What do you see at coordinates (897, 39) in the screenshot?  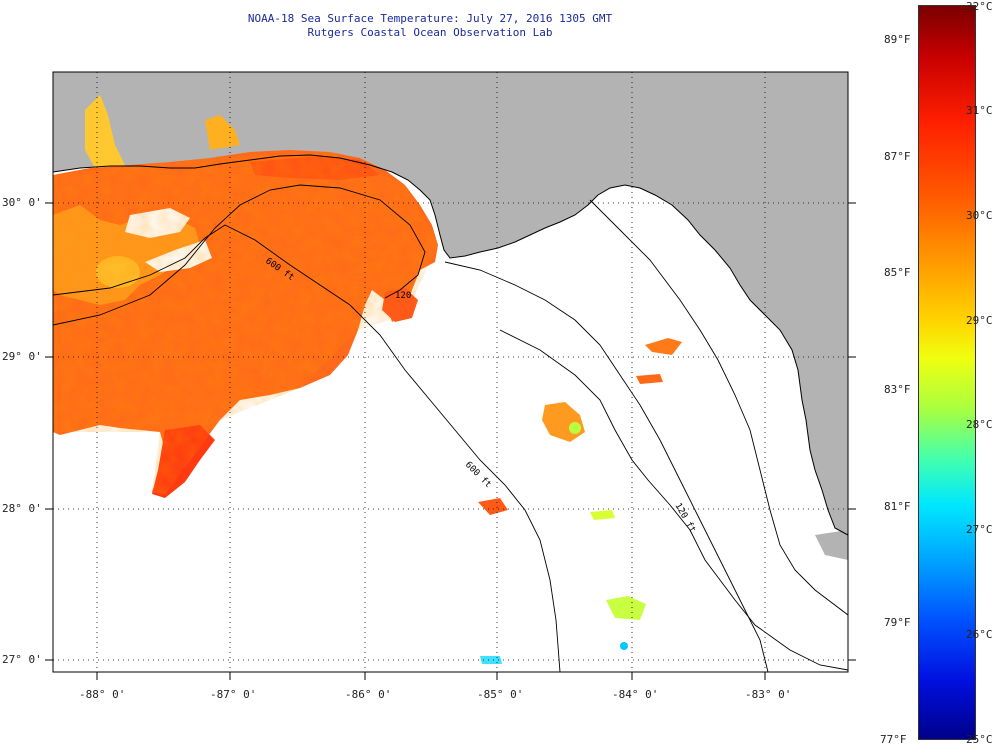 I see `colorbar-f-label: 89°F` at bounding box center [897, 39].